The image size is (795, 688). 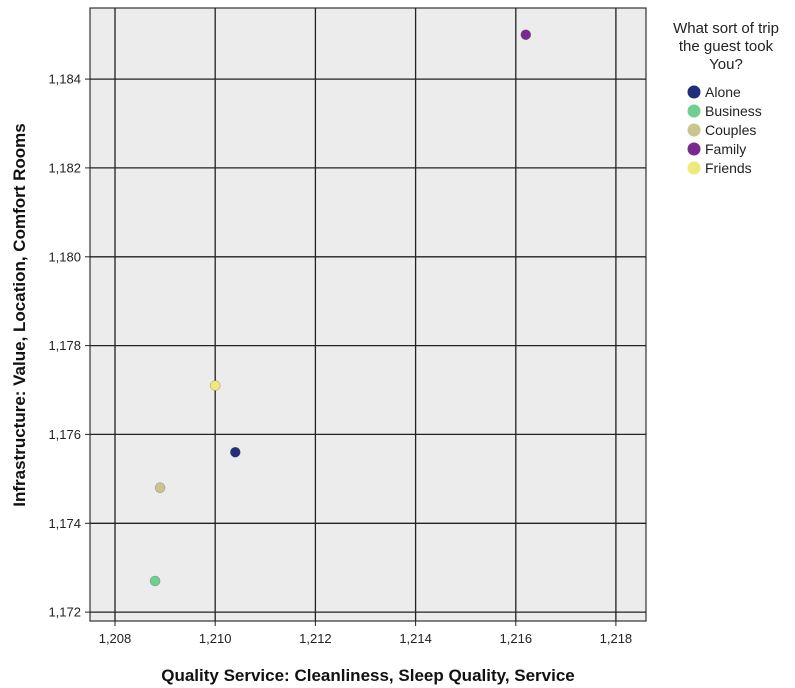 I want to click on legend-marker-business, so click(x=694, y=111).